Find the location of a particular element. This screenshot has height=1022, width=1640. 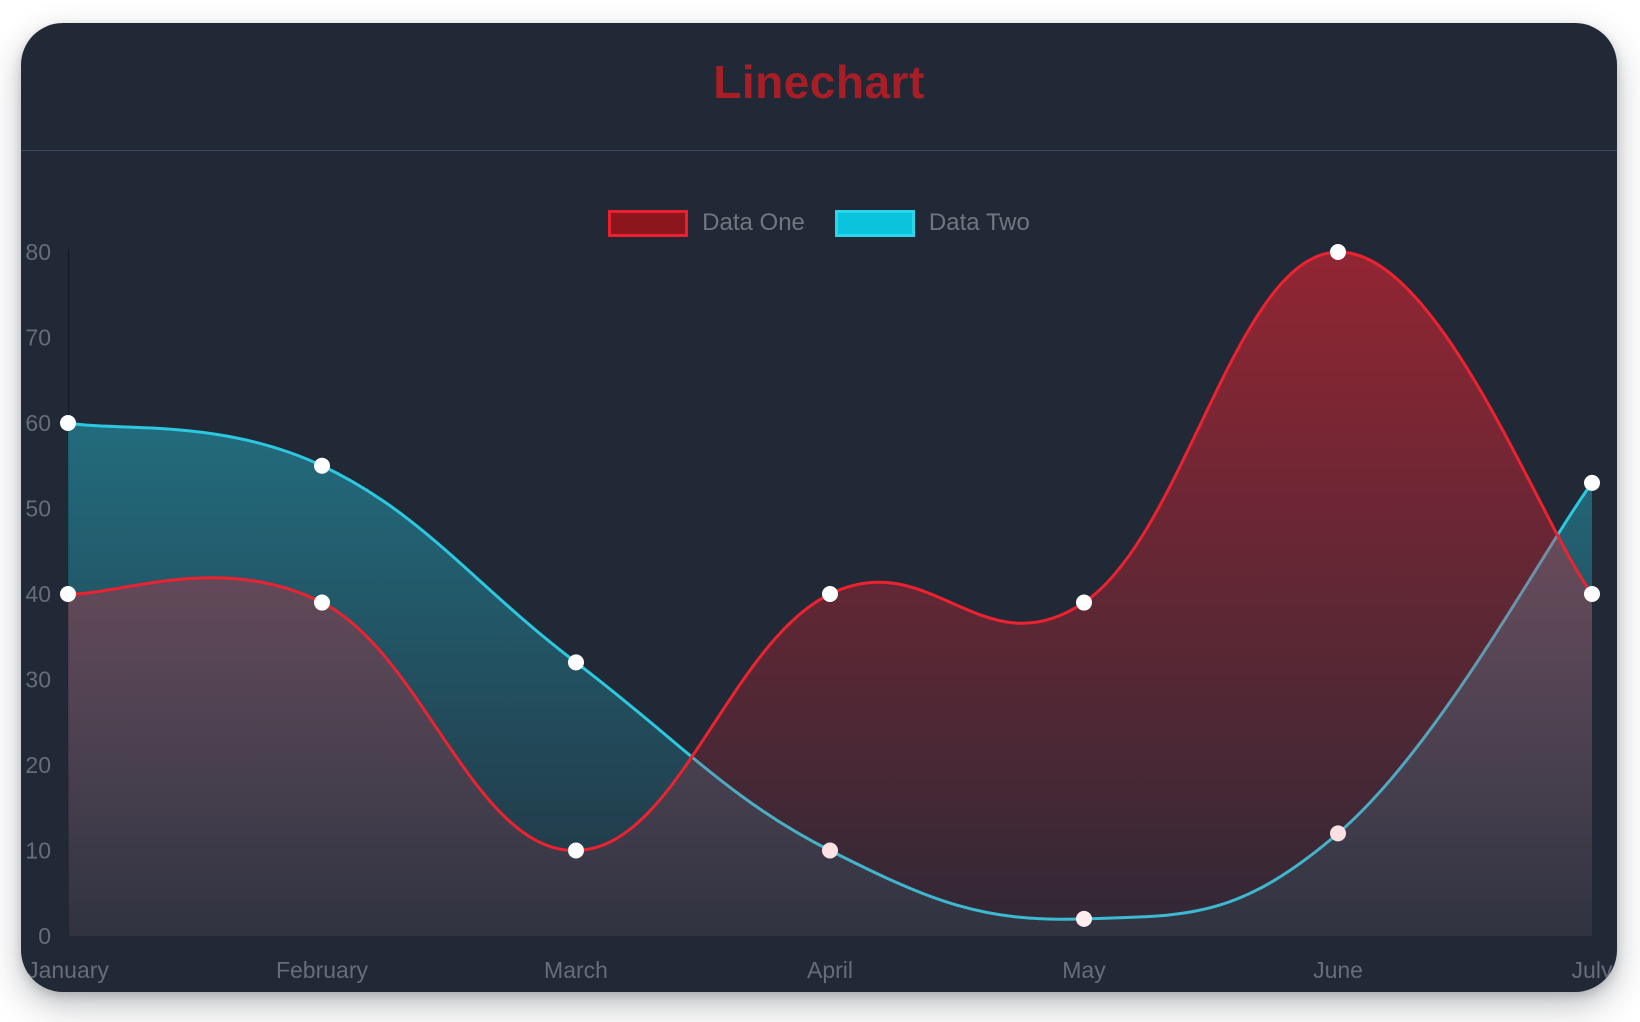

legend-item-data-two: Data Two is located at coordinates (932, 223).